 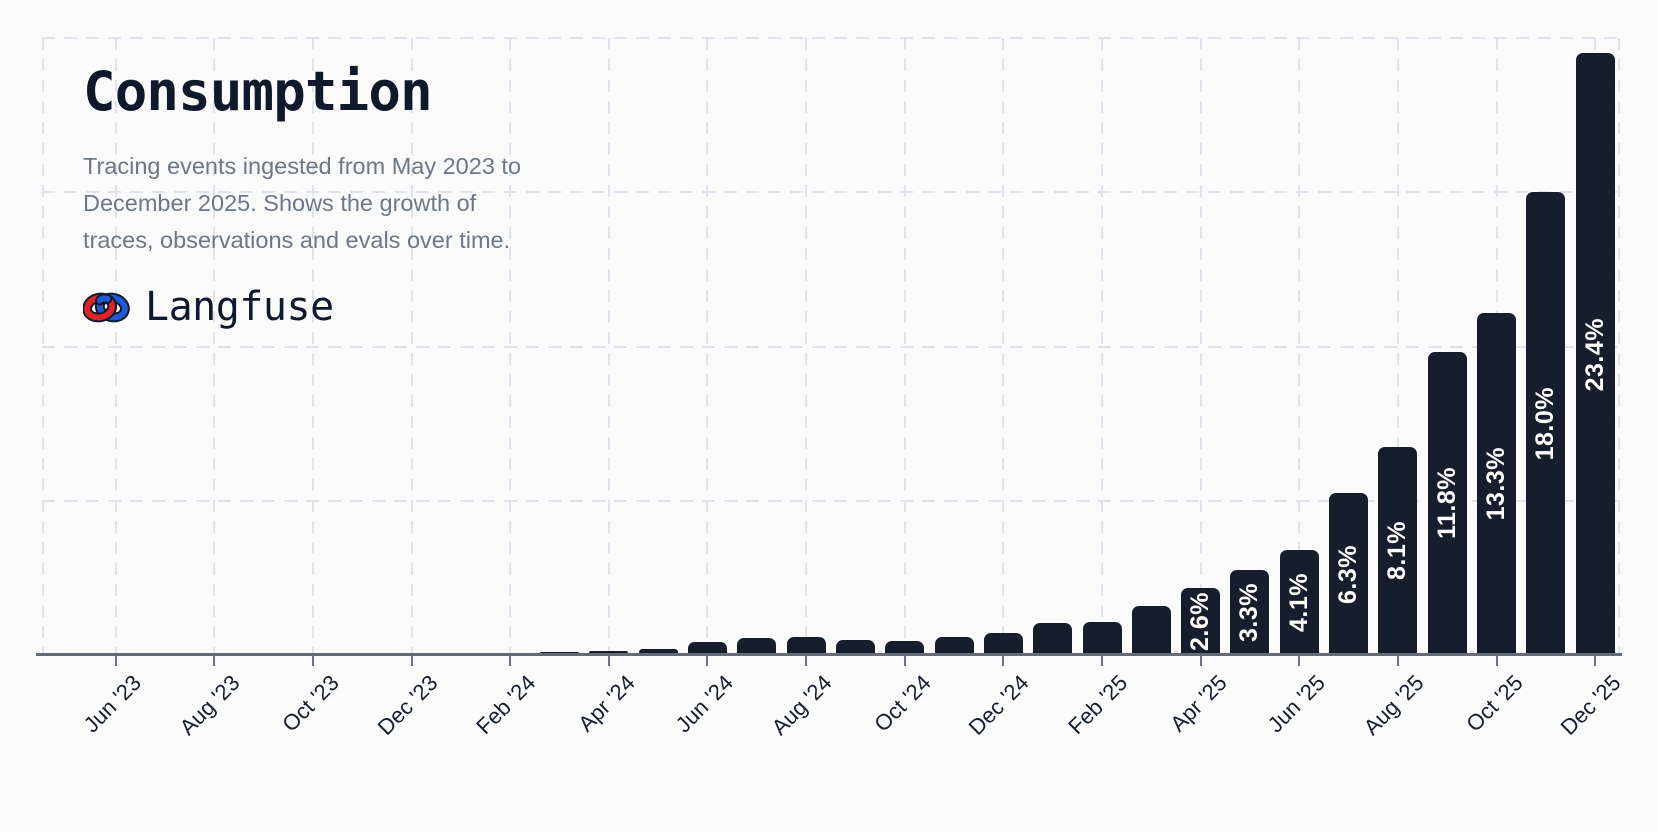 I want to click on bar: 3.3%, so click(x=1250, y=612).